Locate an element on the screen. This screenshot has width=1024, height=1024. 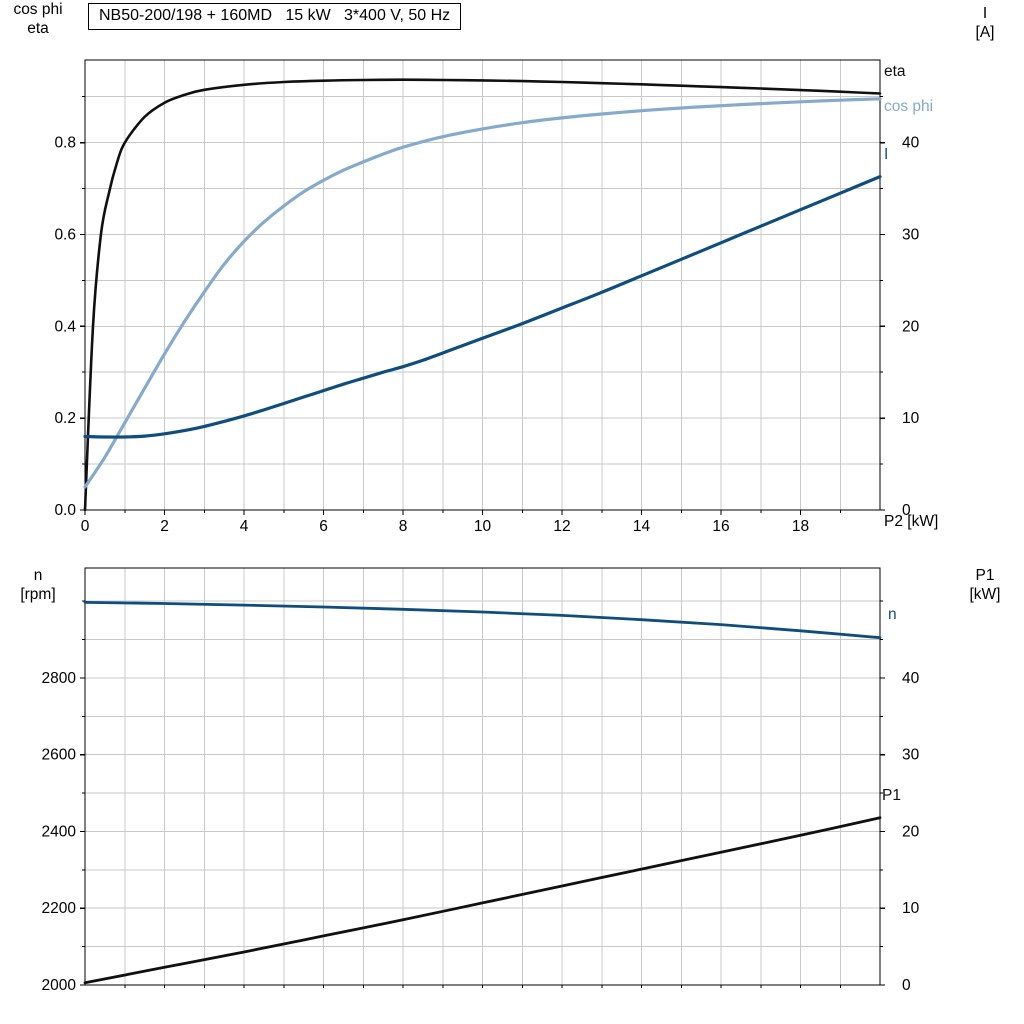
axis-title-p1: P1 is located at coordinates (985, 575).